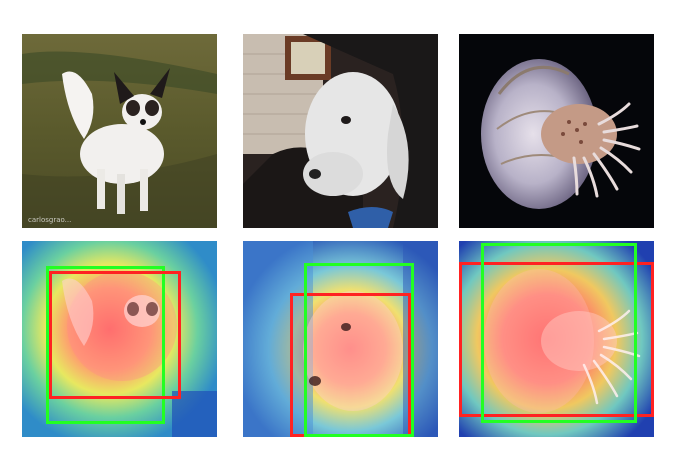 The height and width of the screenshot is (467, 678). I want to click on heatmap-bedlington-terrier, so click(340, 339).